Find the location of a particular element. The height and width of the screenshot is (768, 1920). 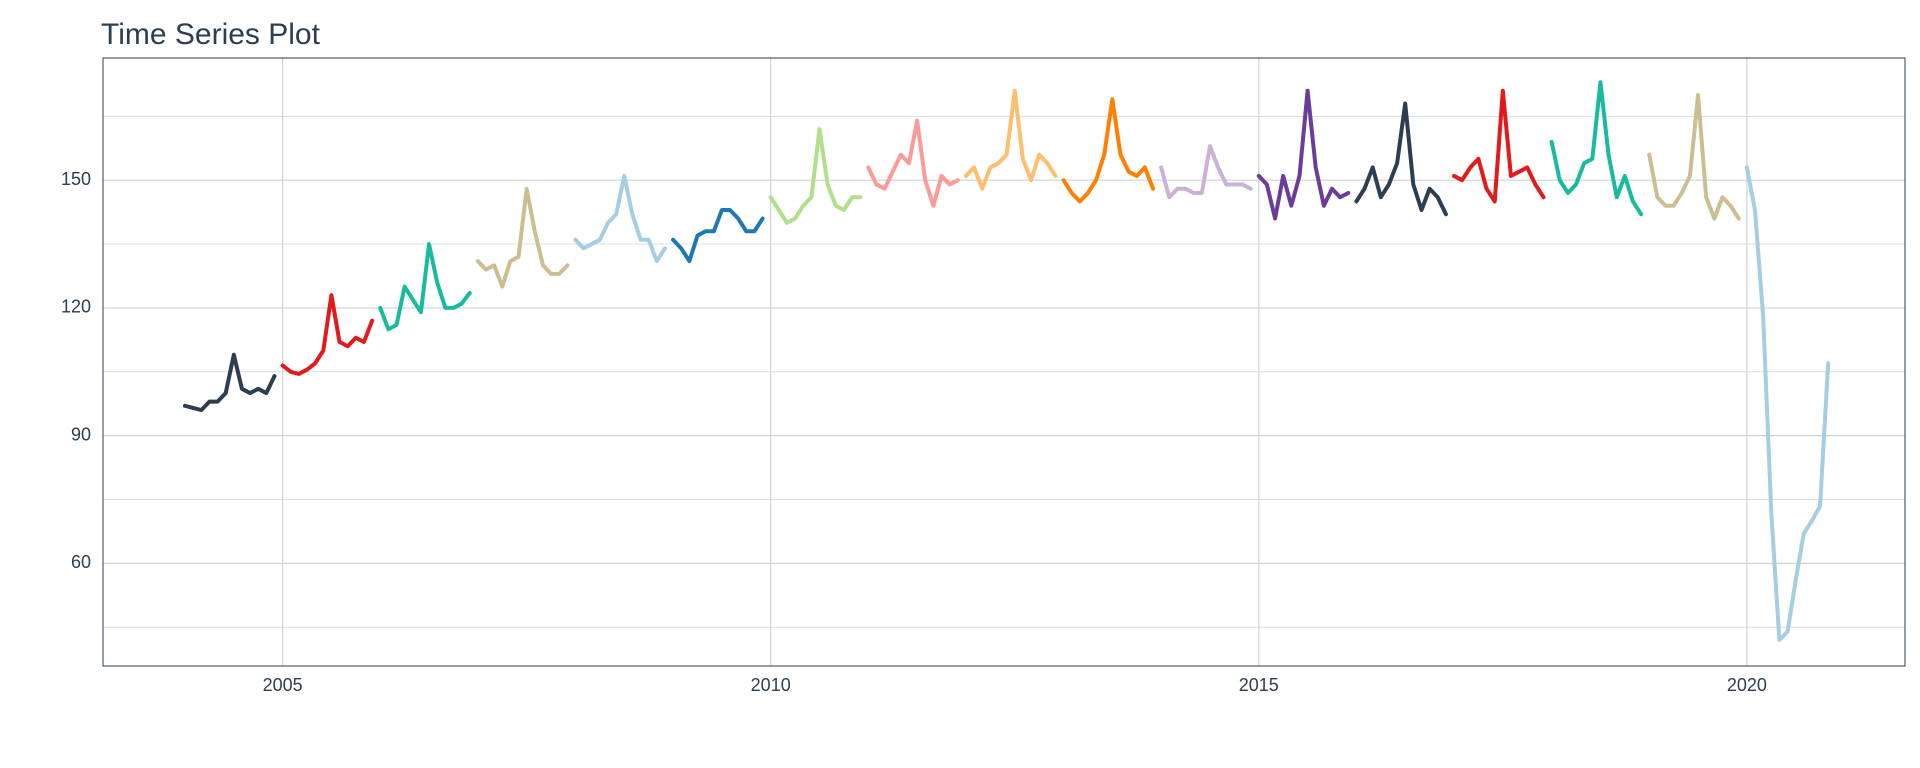

x-tick-label: 2020 is located at coordinates (1747, 685).